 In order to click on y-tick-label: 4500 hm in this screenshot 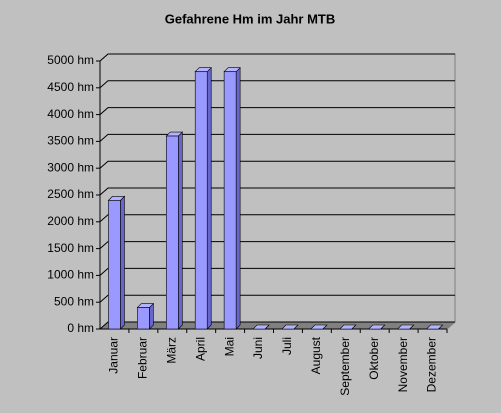, I will do `click(70, 87)`.